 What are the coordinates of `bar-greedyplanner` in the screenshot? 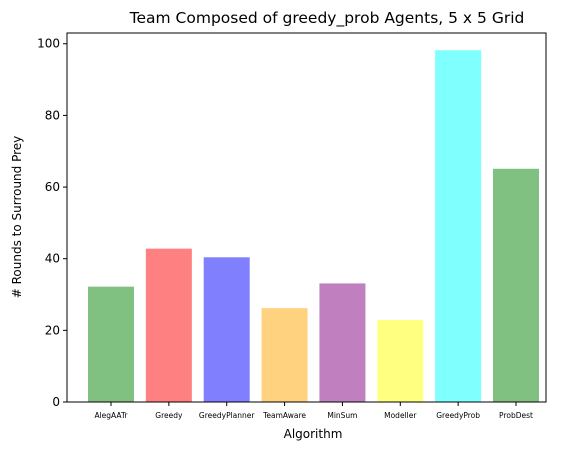 It's located at (227, 329).